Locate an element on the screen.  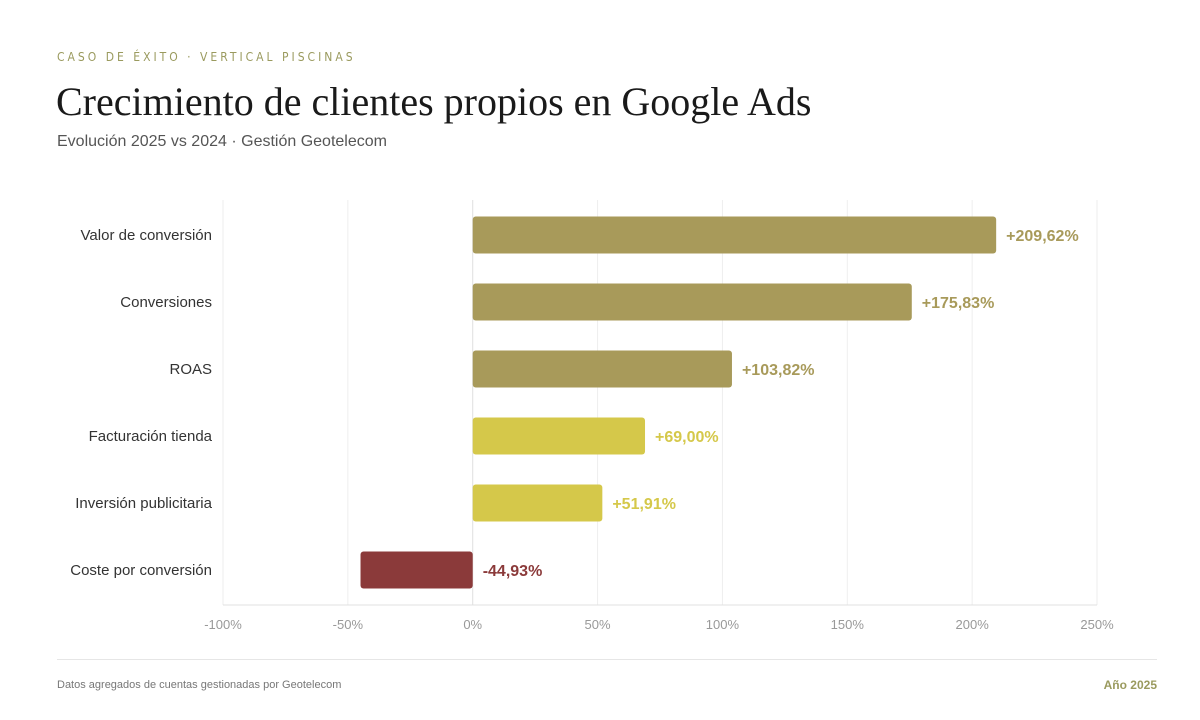
x-tick-label: -100% is located at coordinates (223, 624).